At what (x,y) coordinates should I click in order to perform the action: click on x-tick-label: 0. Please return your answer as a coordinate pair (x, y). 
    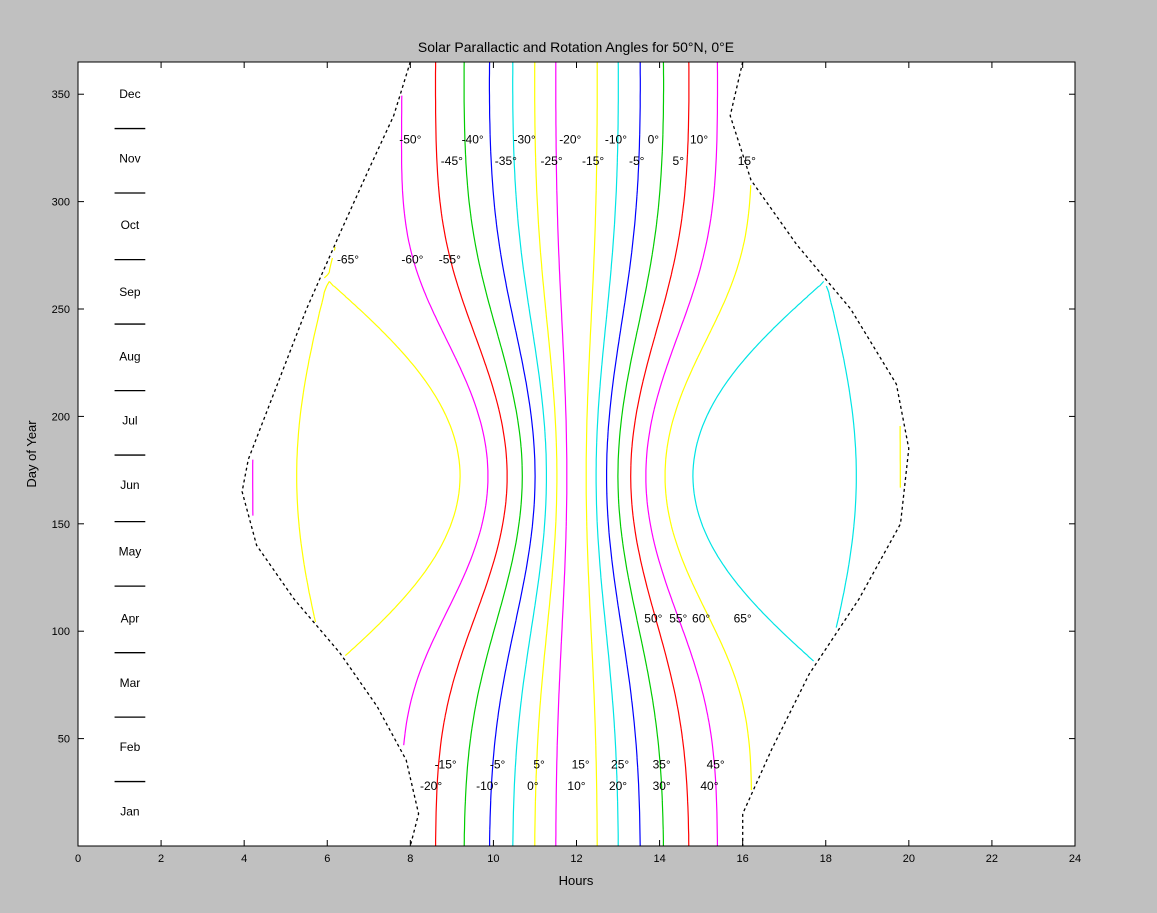
    Looking at the image, I should click on (78, 859).